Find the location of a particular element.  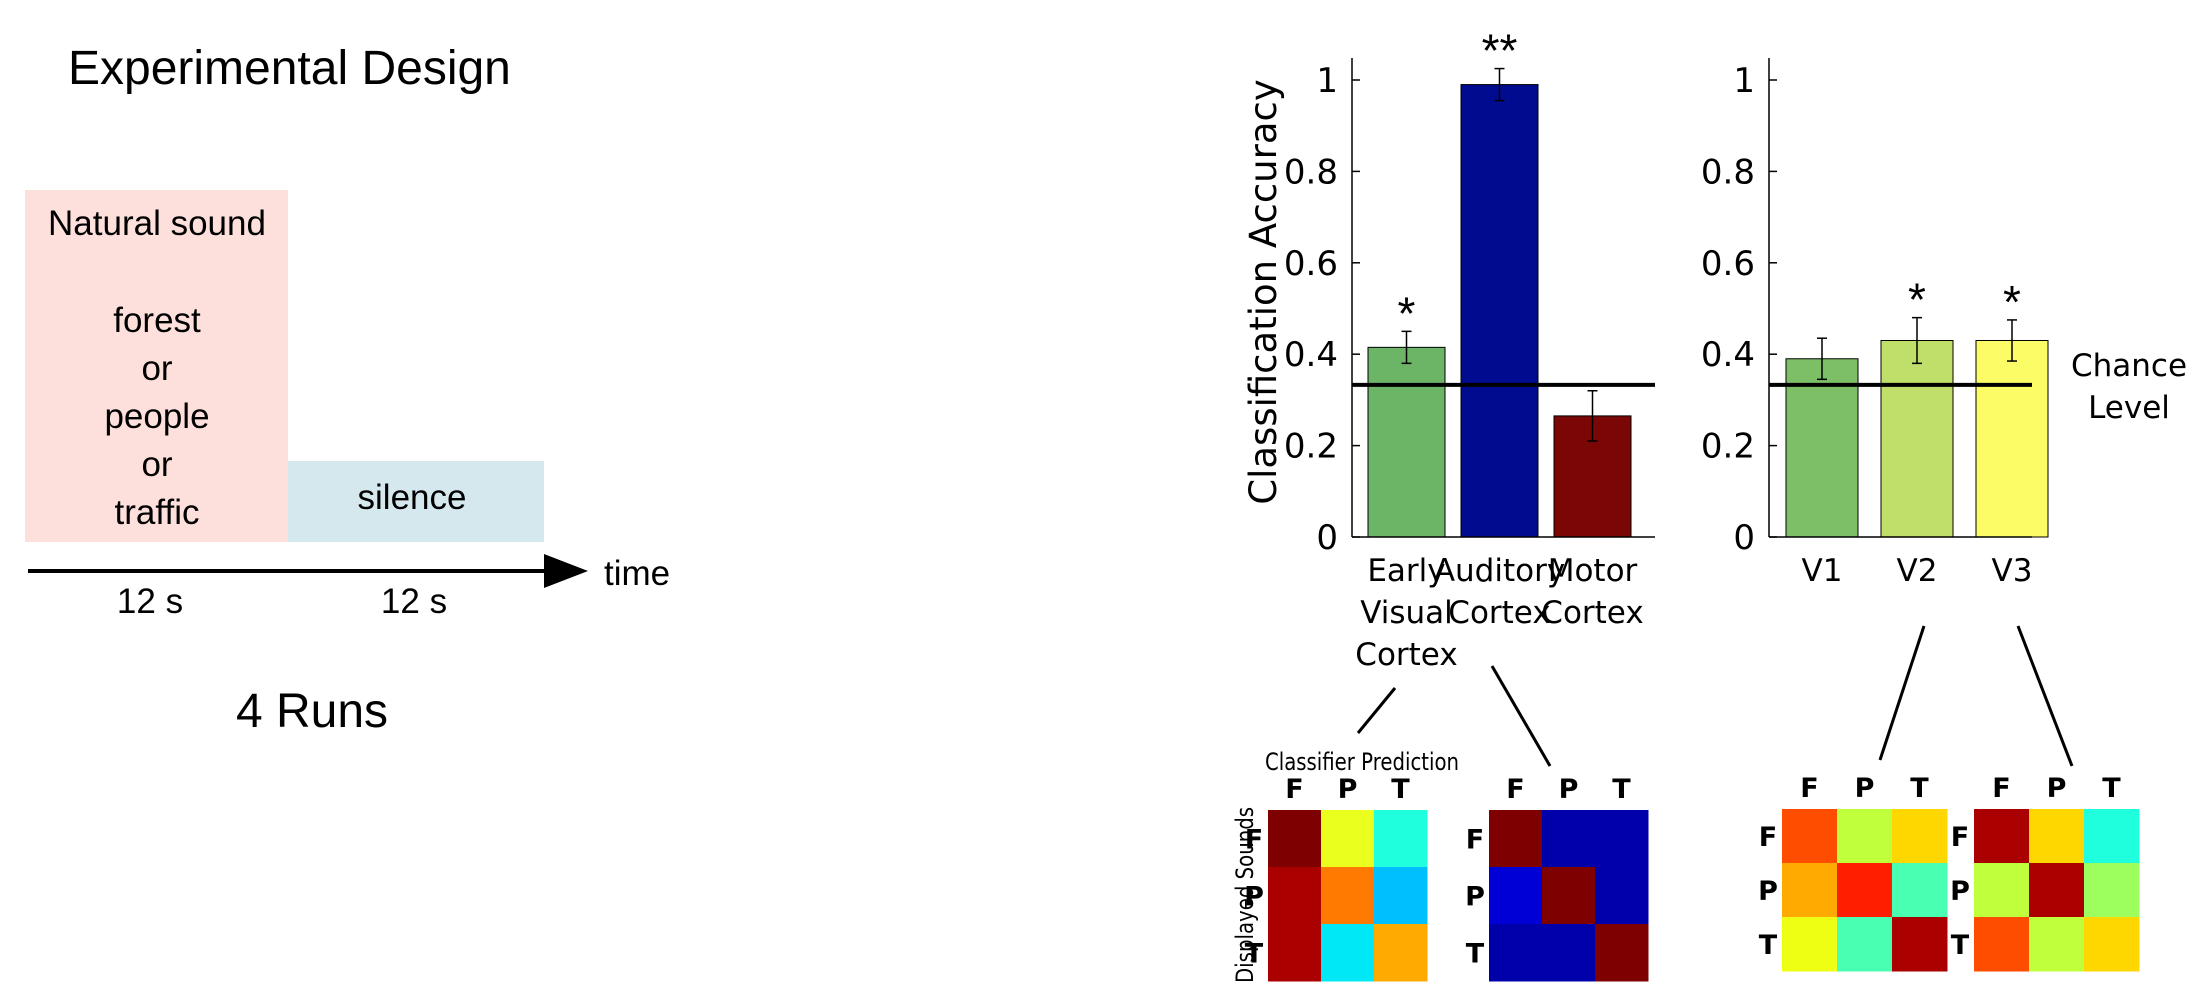

silence-duration: 12 s is located at coordinates (414, 601).